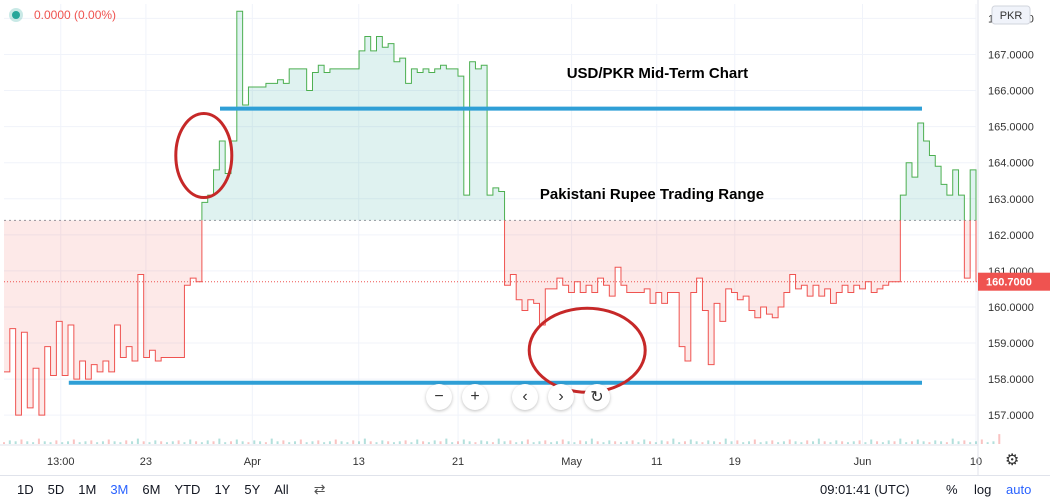  Describe the element at coordinates (151, 489) in the screenshot. I see `range-button-6m: 6M` at that location.